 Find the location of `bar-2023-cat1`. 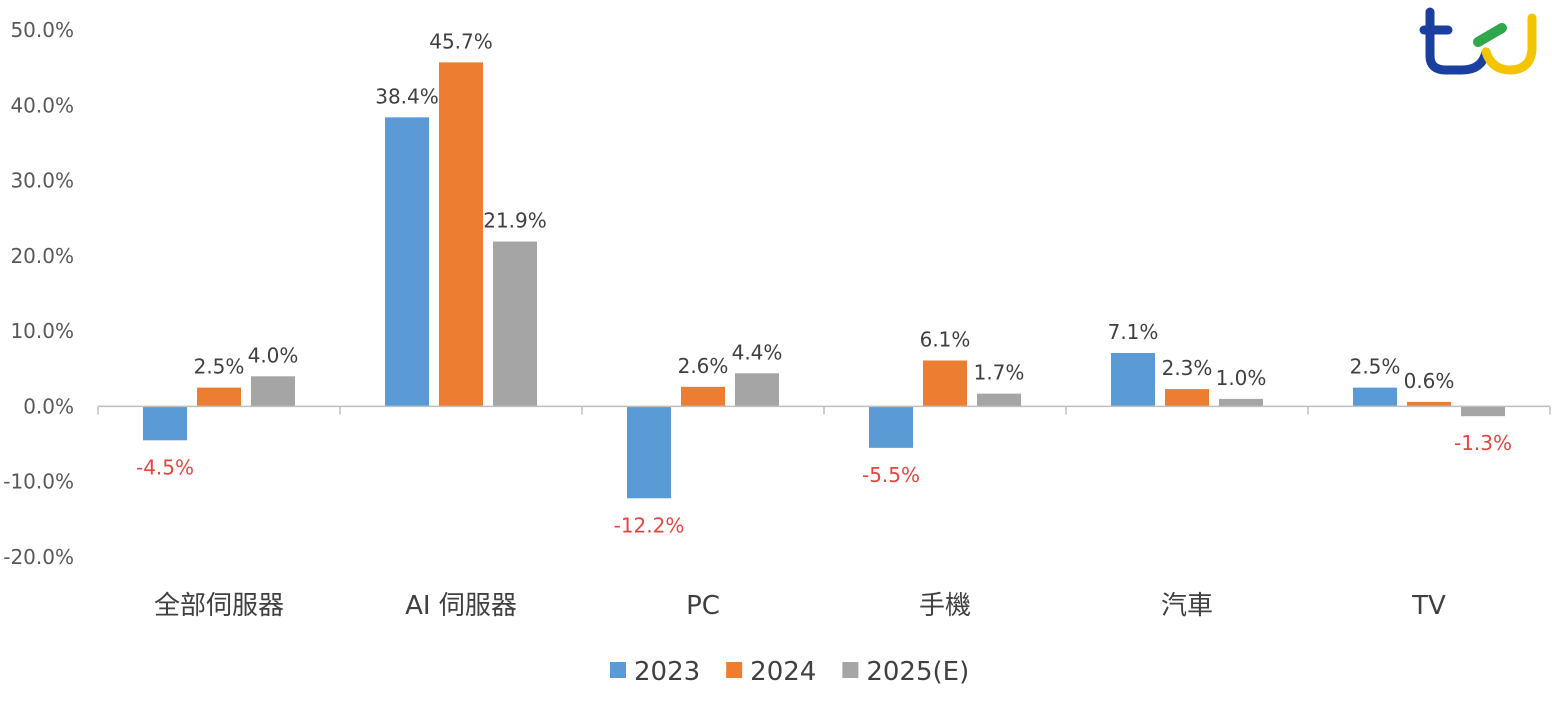

bar-2023-cat1 is located at coordinates (407, 262).